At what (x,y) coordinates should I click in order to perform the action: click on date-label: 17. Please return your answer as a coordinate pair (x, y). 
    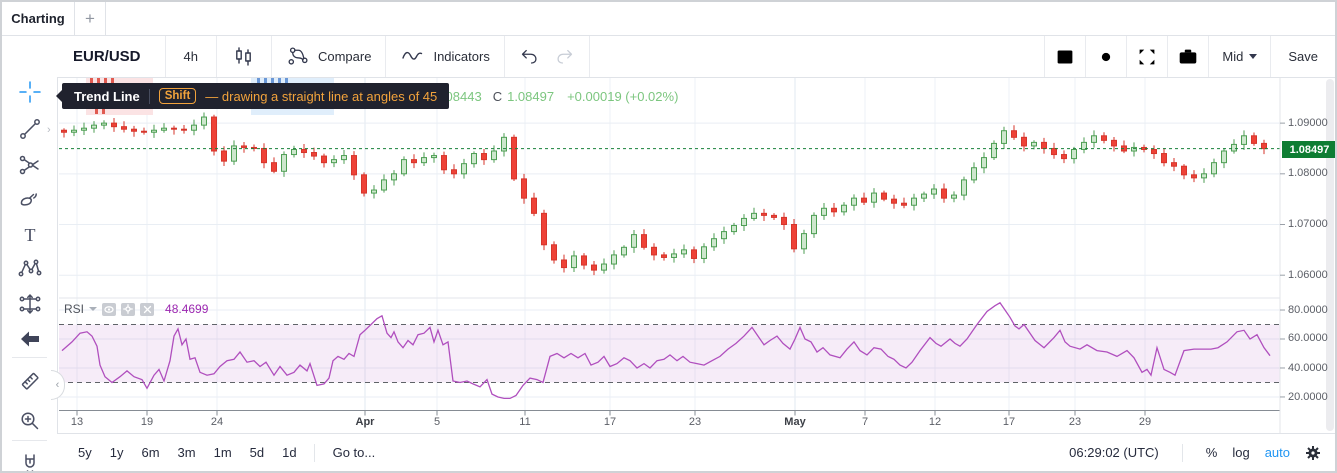
    Looking at the image, I should click on (610, 422).